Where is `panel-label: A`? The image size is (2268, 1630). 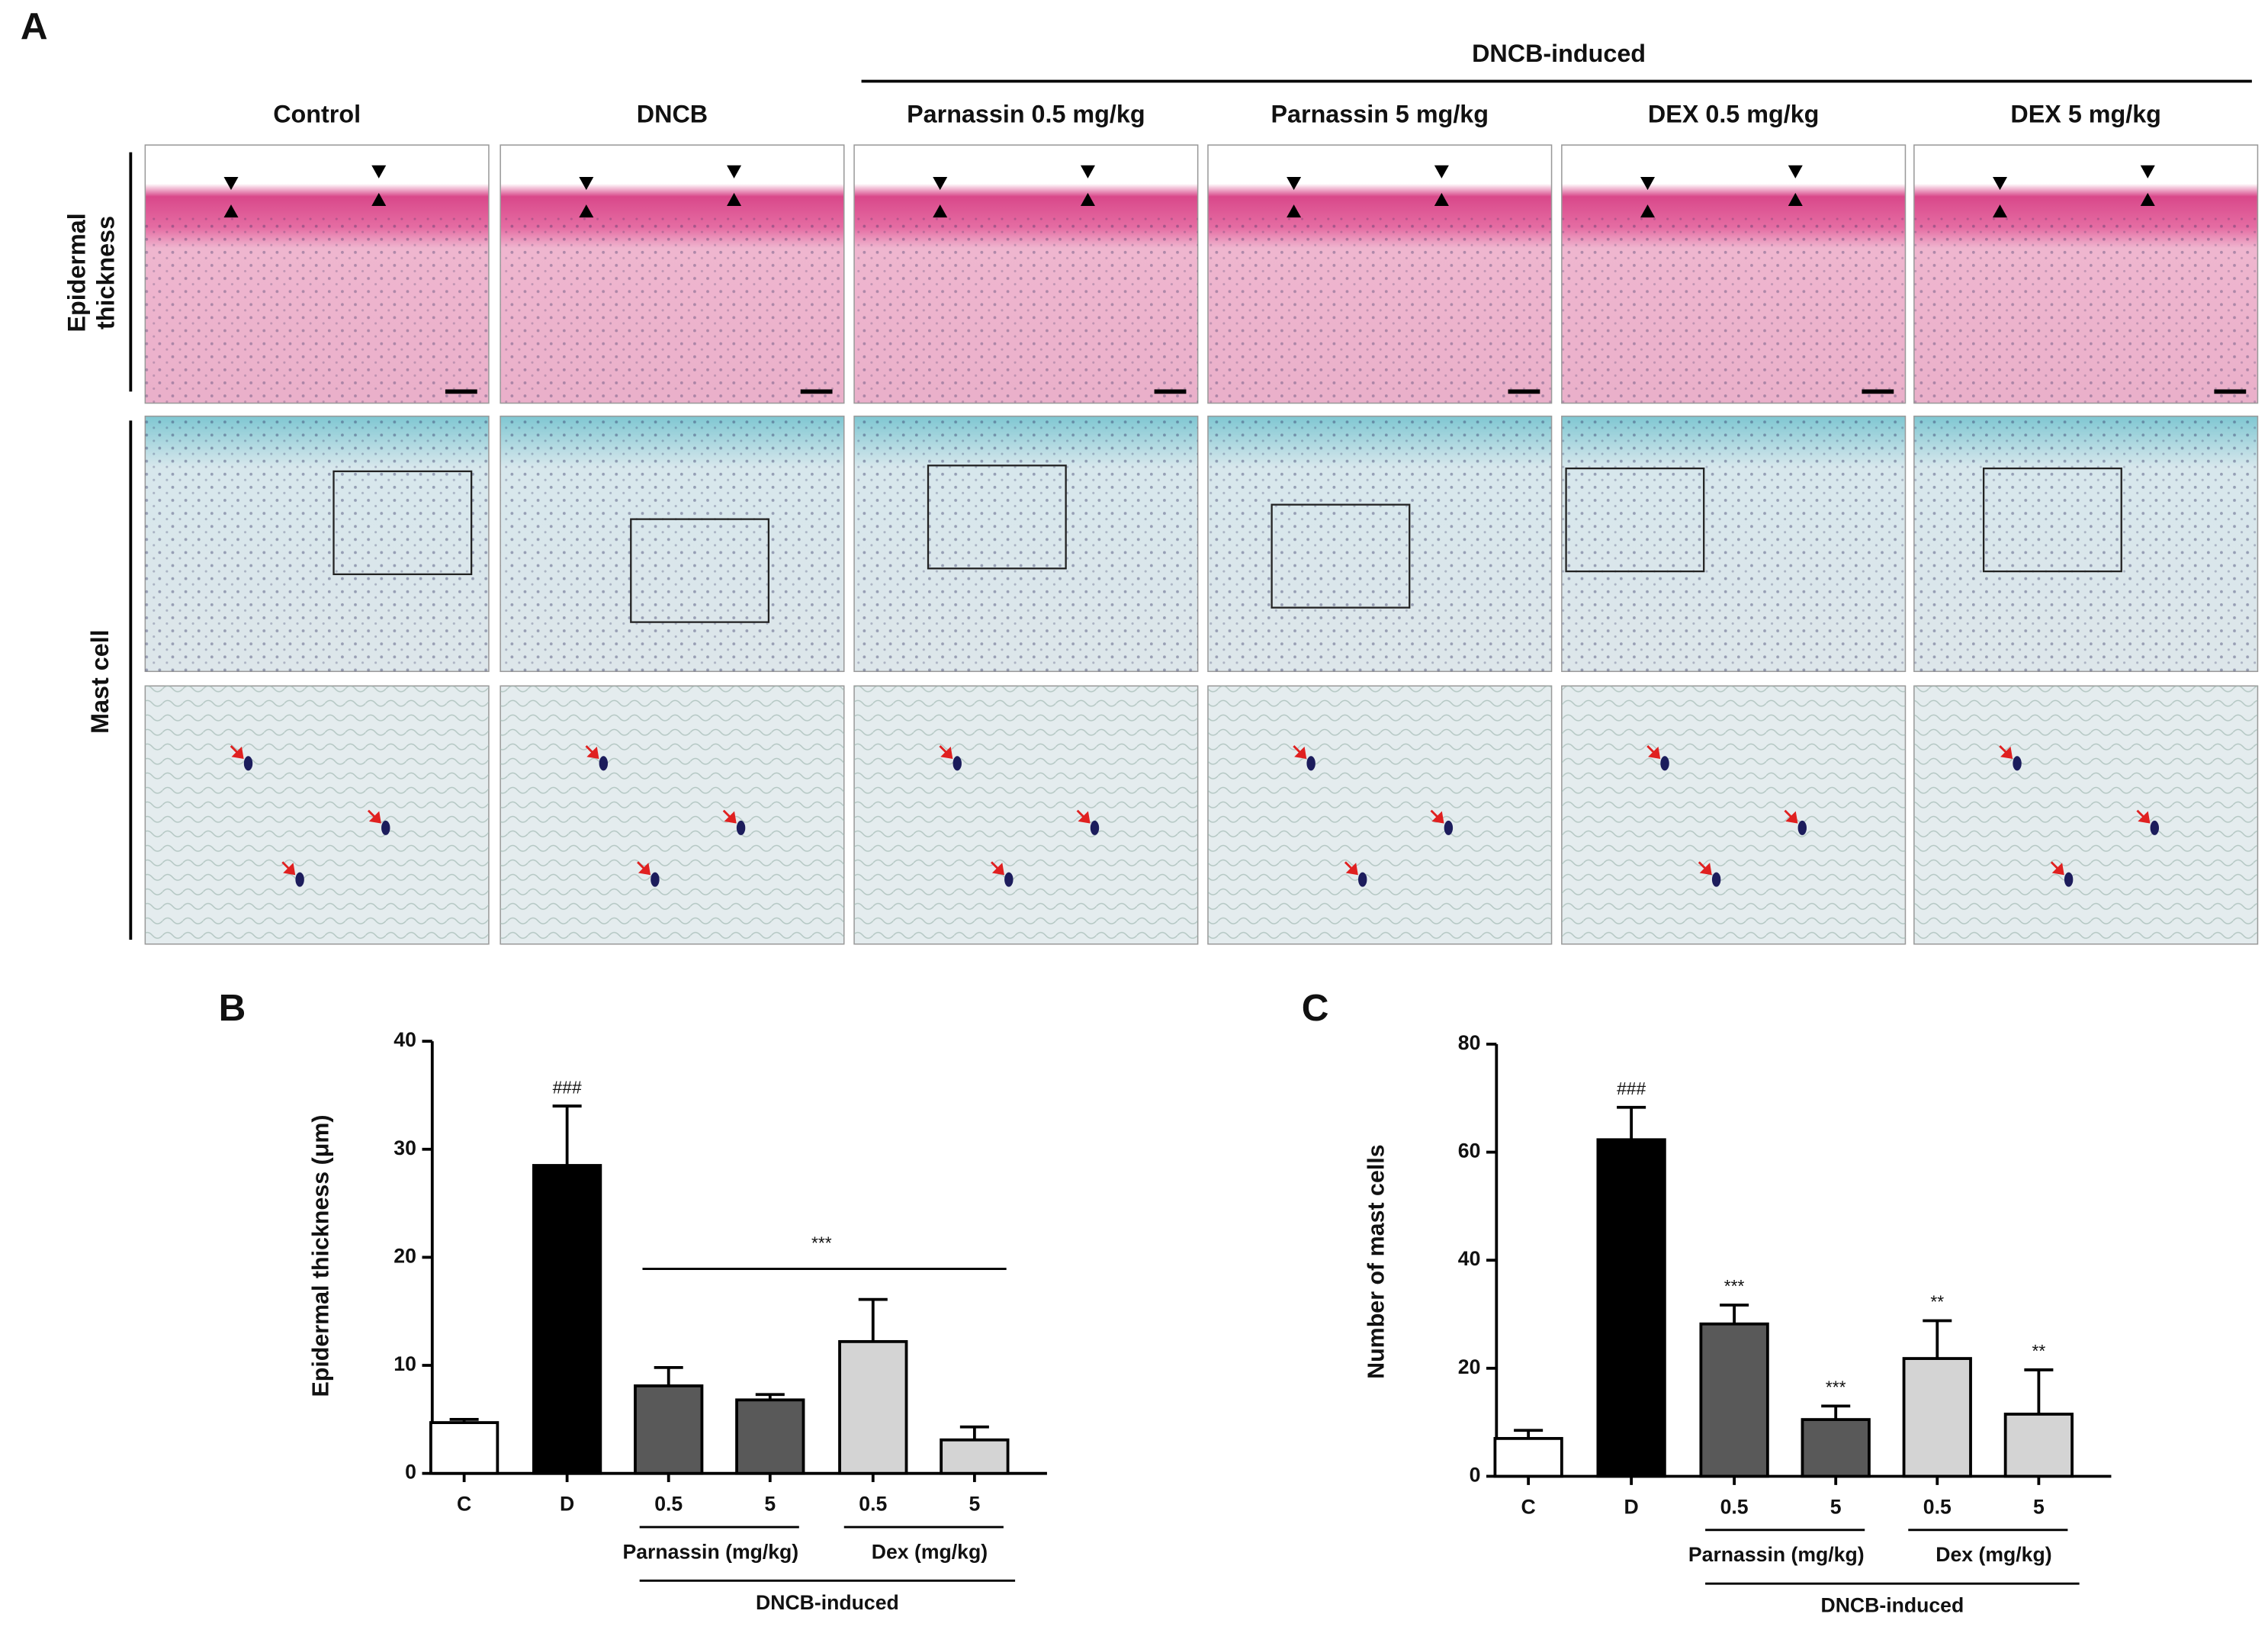
panel-label: A is located at coordinates (34, 26).